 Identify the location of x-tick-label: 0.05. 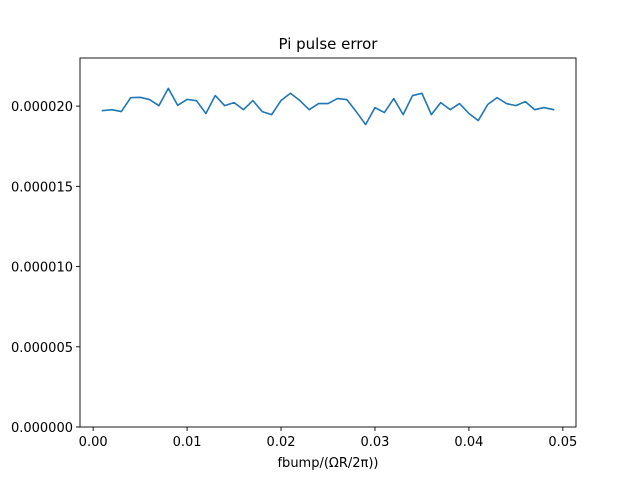
(562, 442).